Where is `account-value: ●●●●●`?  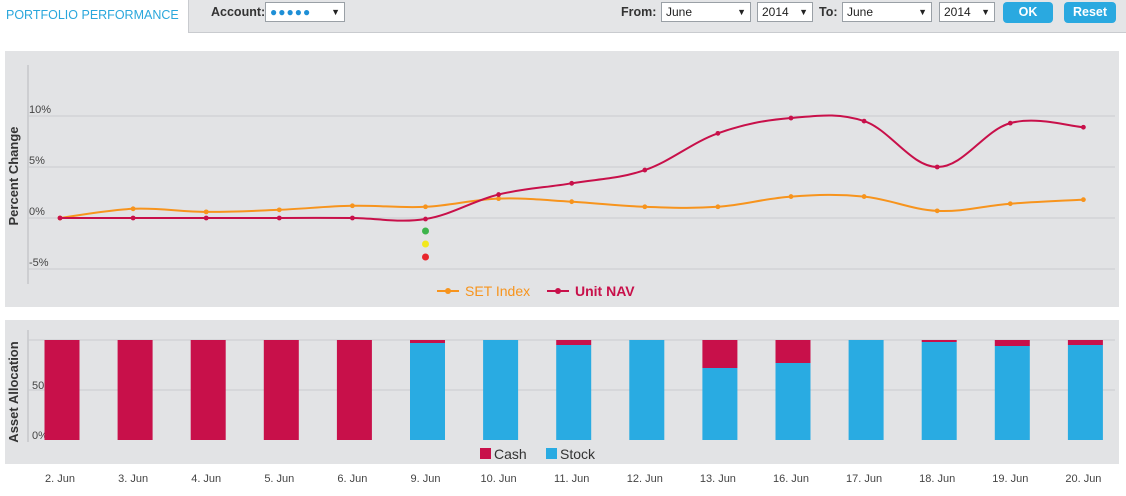 account-value: ●●●●● is located at coordinates (291, 12).